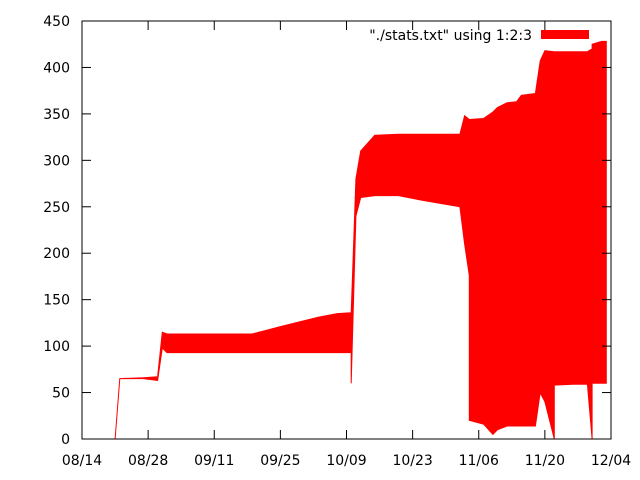 This screenshot has width=640, height=480. I want to click on x-tick-label: 10/09, so click(346, 461).